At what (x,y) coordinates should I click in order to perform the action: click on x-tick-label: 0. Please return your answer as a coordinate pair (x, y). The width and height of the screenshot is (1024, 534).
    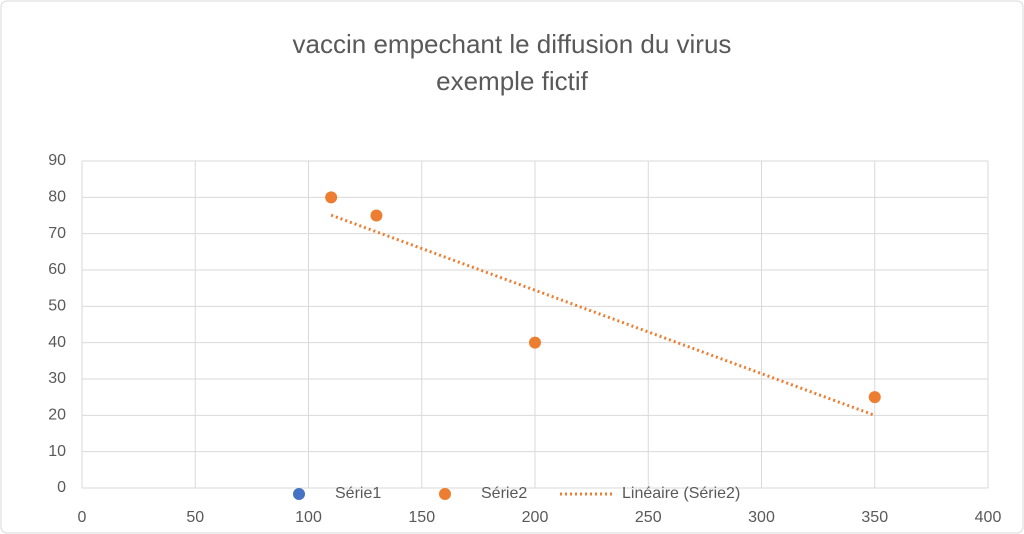
    Looking at the image, I should click on (82, 517).